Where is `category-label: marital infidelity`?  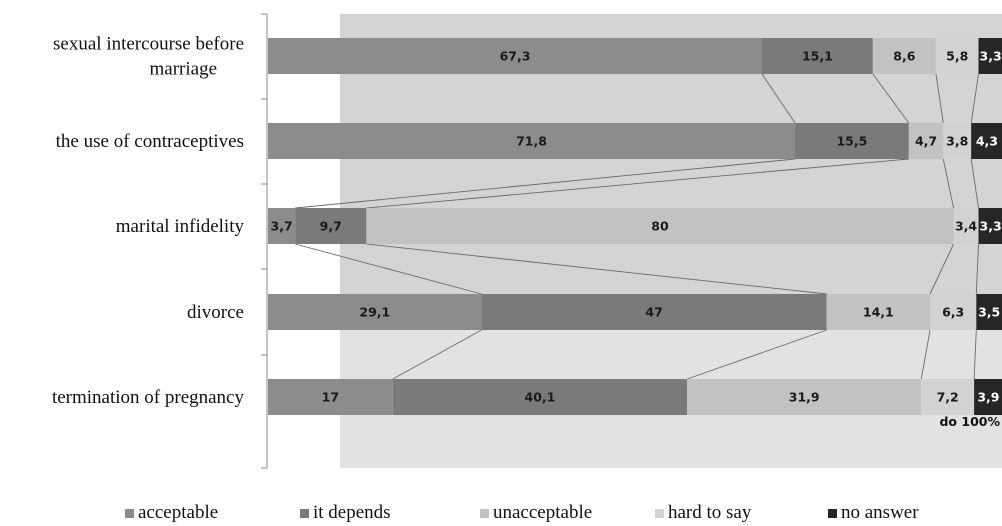 category-label: marital infidelity is located at coordinates (180, 226).